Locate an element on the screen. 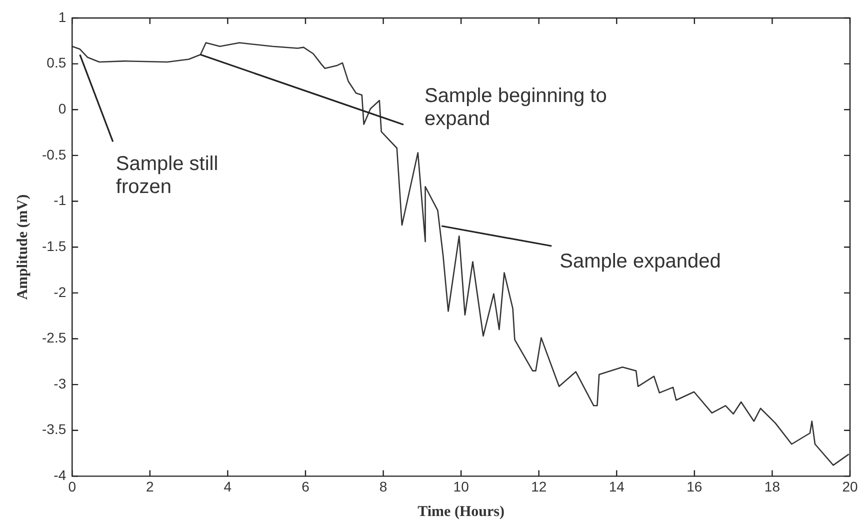 This screenshot has width=862, height=531. annotation: Sample beginning to expand is located at coordinates (515, 107).